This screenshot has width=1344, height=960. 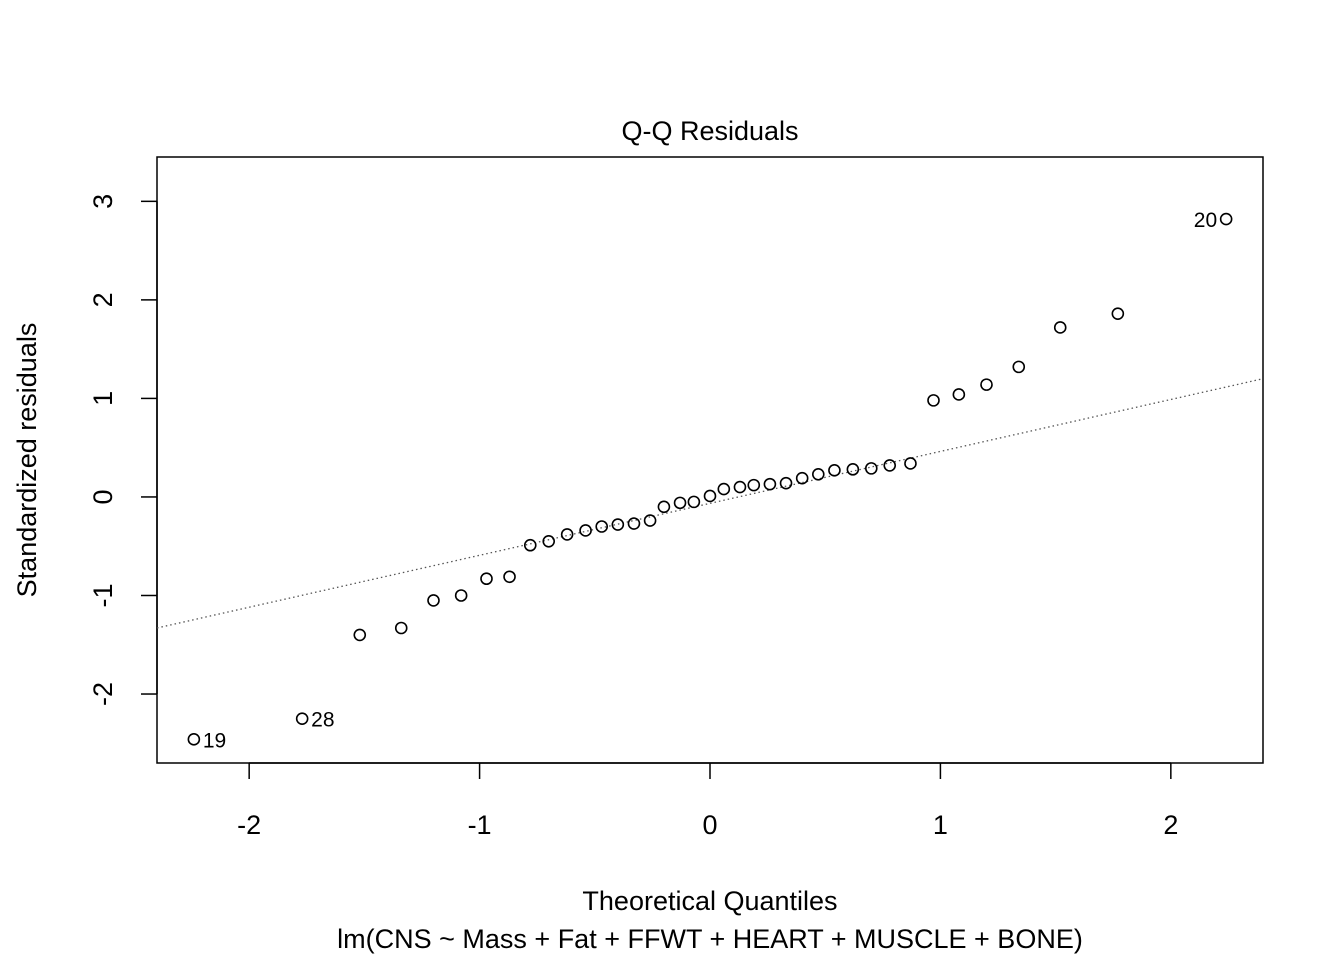 I want to click on y-tick-label: -2, so click(x=103, y=694).